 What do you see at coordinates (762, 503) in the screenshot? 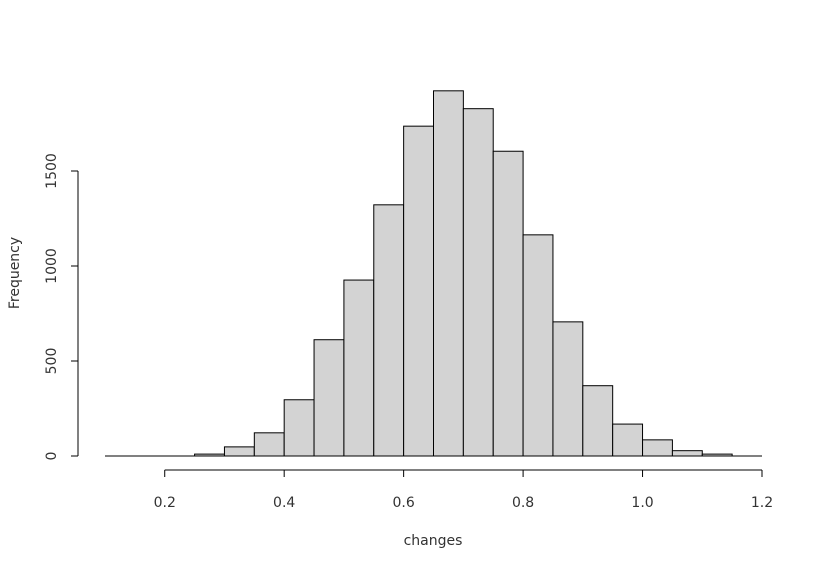
I see `x-tick-label: 1.2` at bounding box center [762, 503].